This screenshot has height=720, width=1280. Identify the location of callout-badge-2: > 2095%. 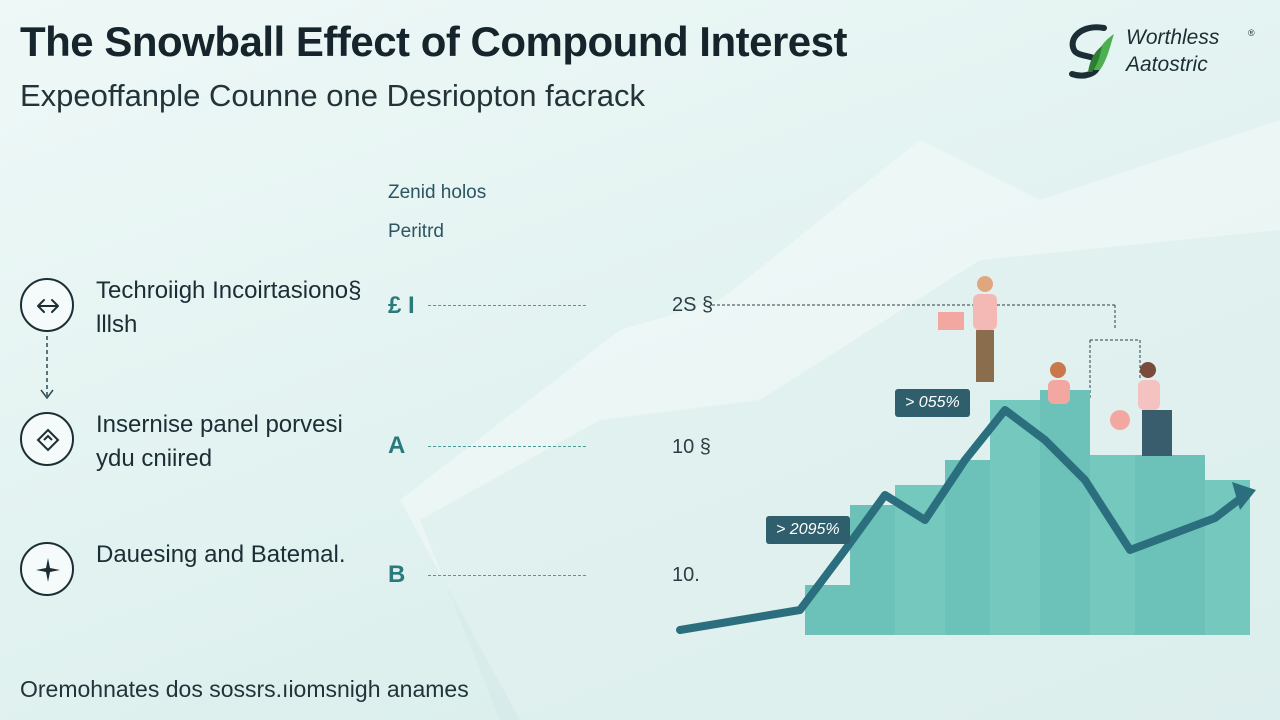
(808, 530).